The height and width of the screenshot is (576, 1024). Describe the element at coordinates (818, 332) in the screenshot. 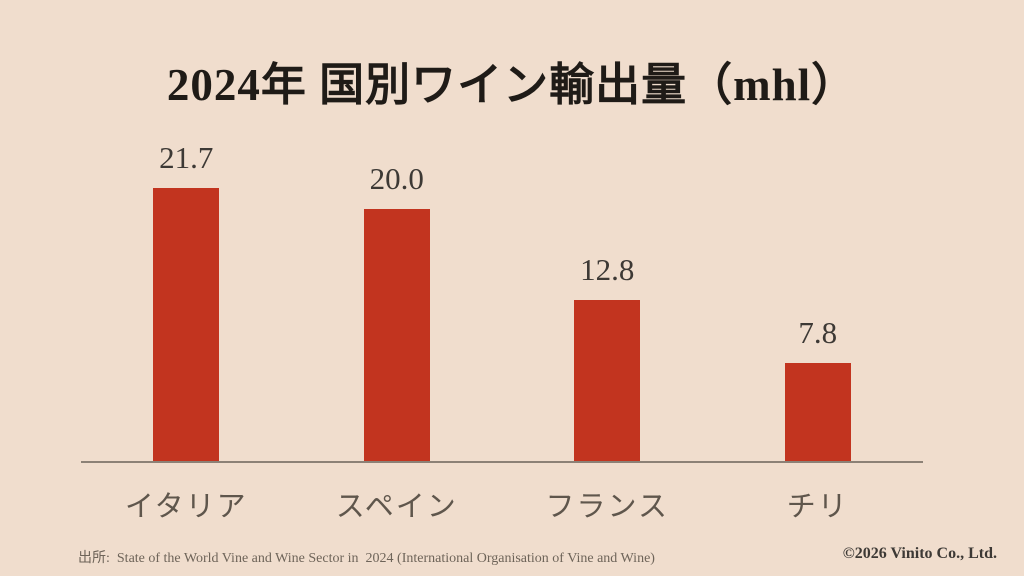

I see `bar-value-label: 7.8` at that location.